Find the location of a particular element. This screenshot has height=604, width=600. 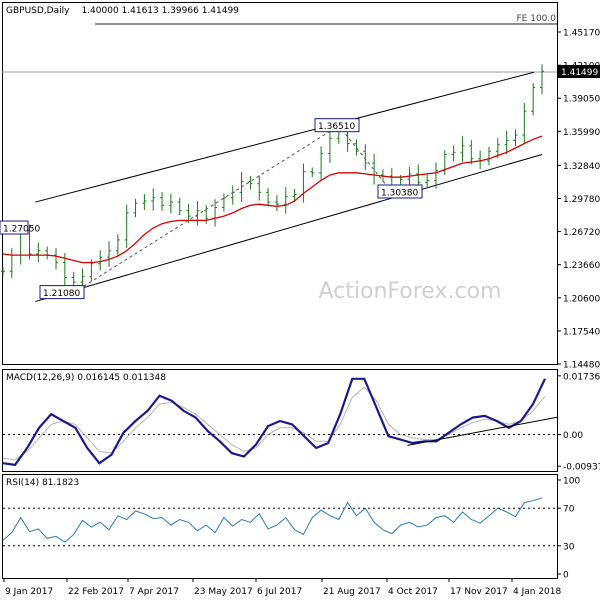

macd-axis-label: 0.00 is located at coordinates (573, 436).